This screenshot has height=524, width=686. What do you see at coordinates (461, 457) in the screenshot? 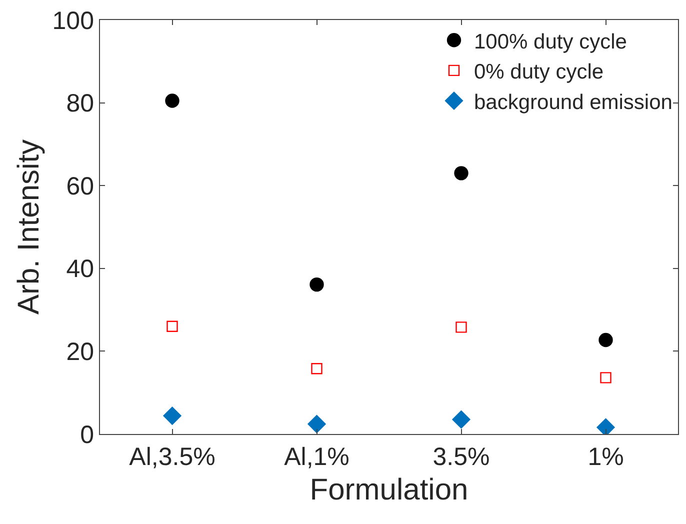
I see `x-tick-label: 3.5%` at bounding box center [461, 457].